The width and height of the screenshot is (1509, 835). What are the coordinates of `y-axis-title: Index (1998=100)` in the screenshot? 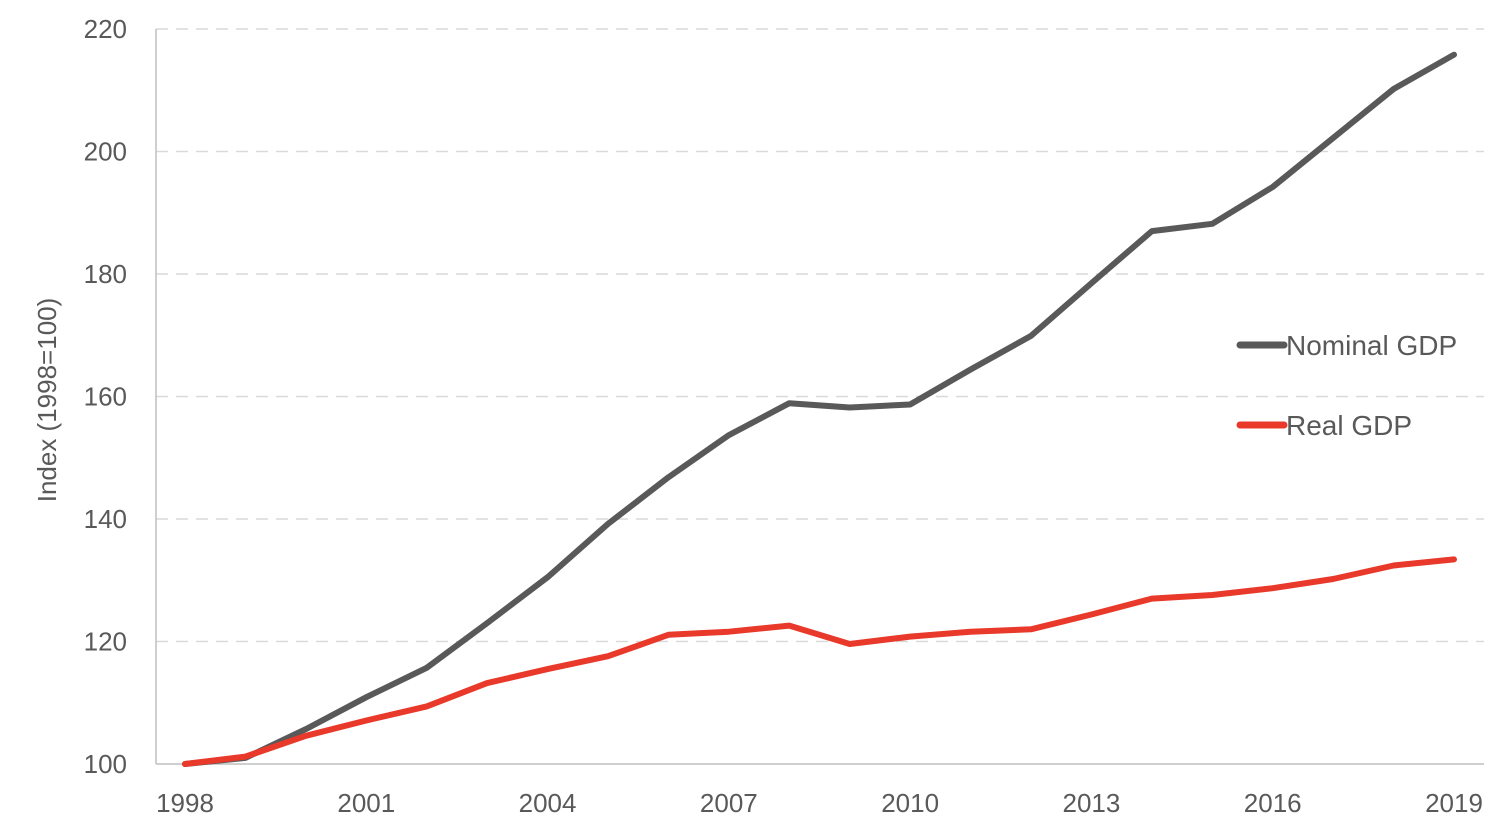 It's located at (47, 400).